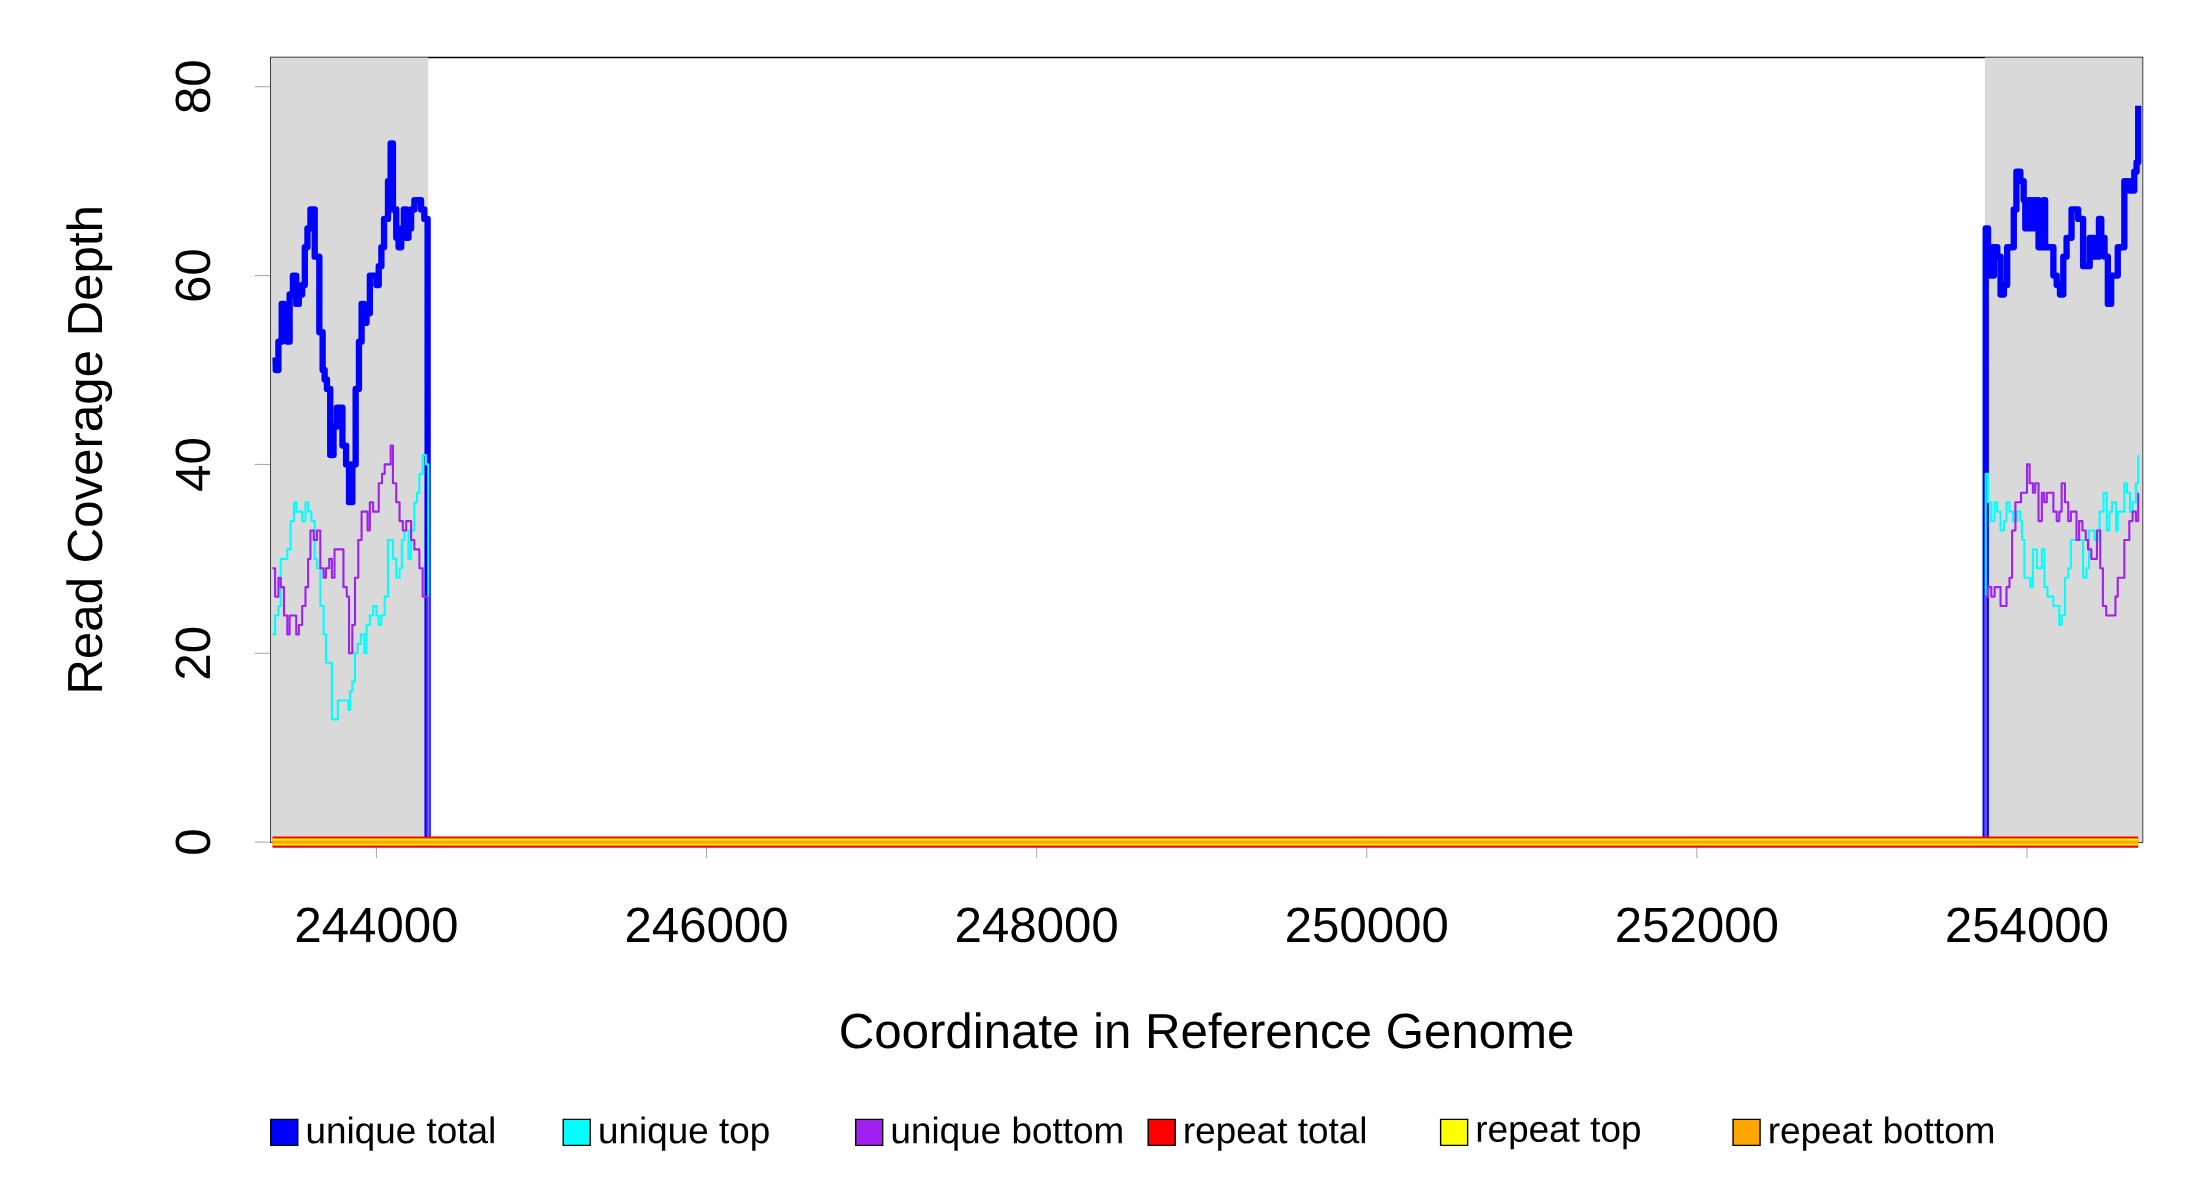  What do you see at coordinates (706, 925) in the screenshot?
I see `x-tick-label: 246000` at bounding box center [706, 925].